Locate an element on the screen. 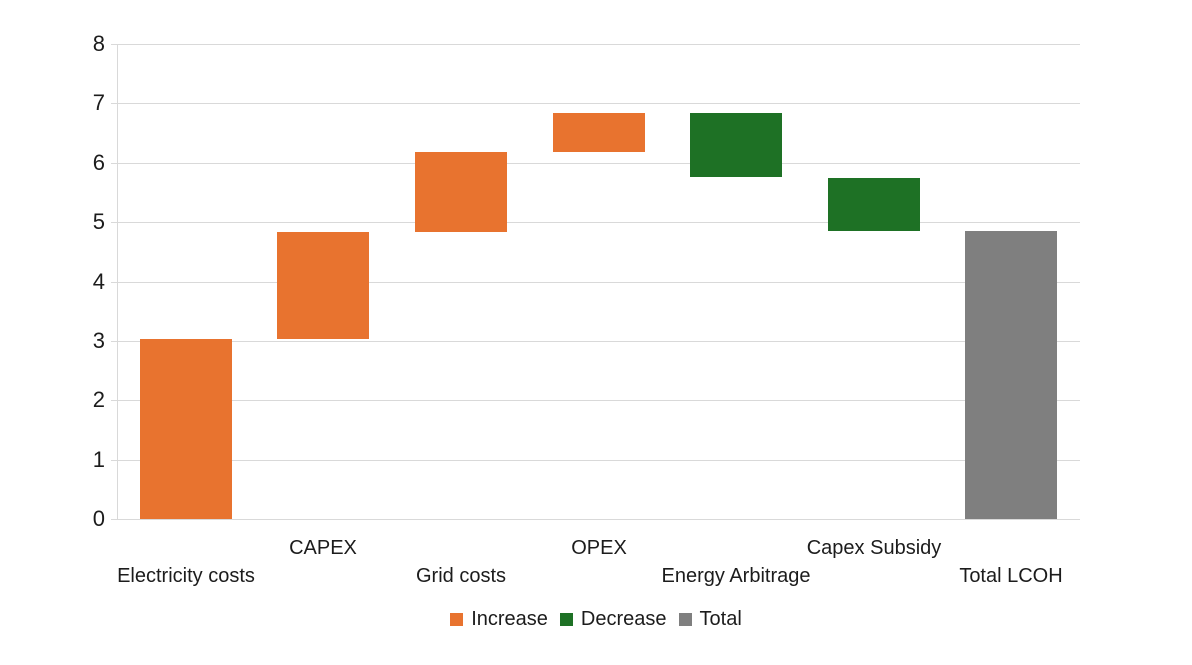 The image size is (1192, 665). waterfall-bar-grid-costs is located at coordinates (461, 192).